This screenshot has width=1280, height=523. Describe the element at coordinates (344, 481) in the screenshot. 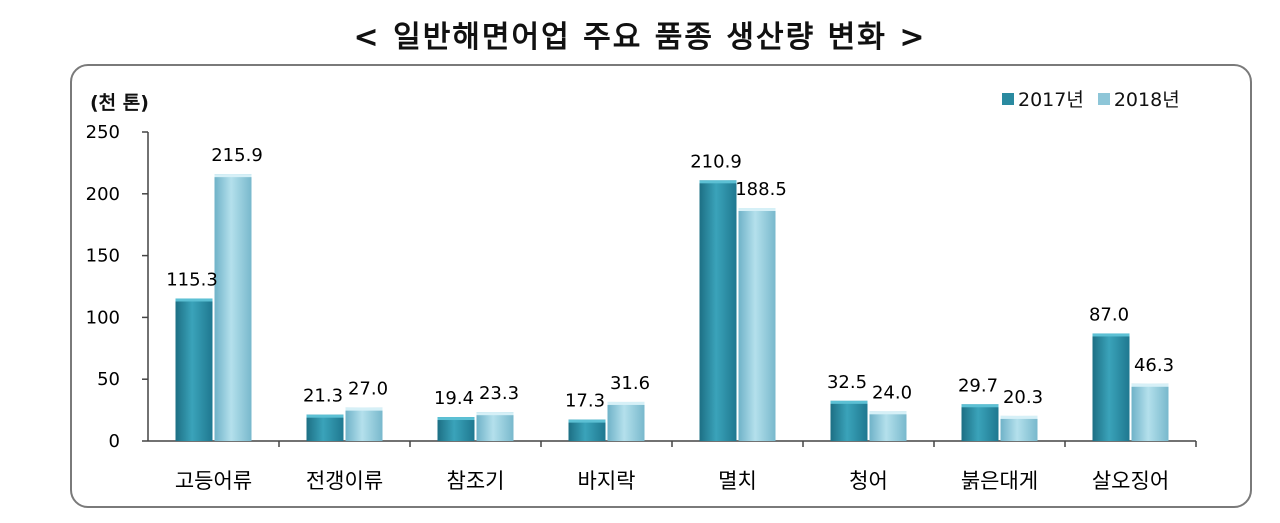

I see `category-label: 전갱이류` at that location.